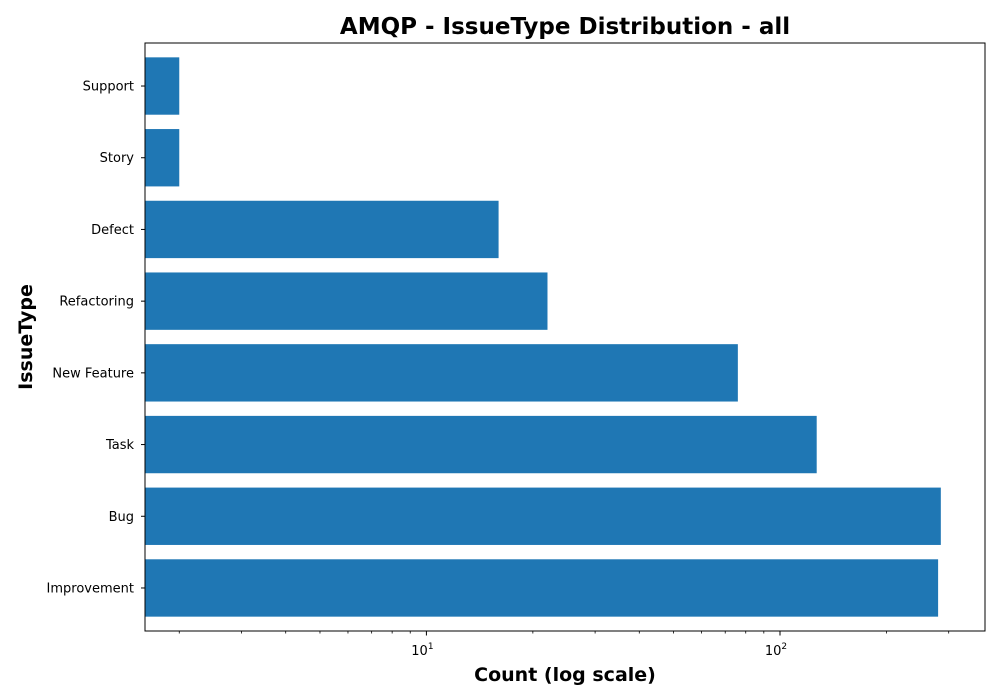 The image size is (1000, 700). What do you see at coordinates (93, 373) in the screenshot?
I see `y-tick-label: New Feature` at bounding box center [93, 373].